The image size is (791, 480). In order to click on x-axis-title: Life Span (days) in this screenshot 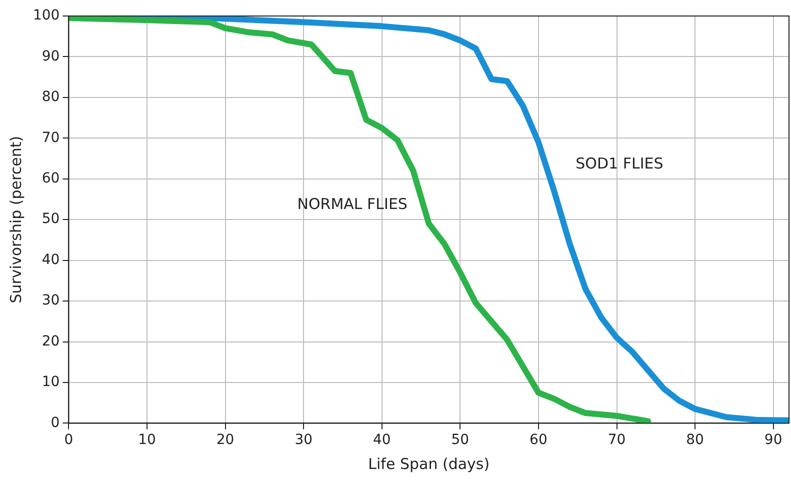, I will do `click(429, 463)`.